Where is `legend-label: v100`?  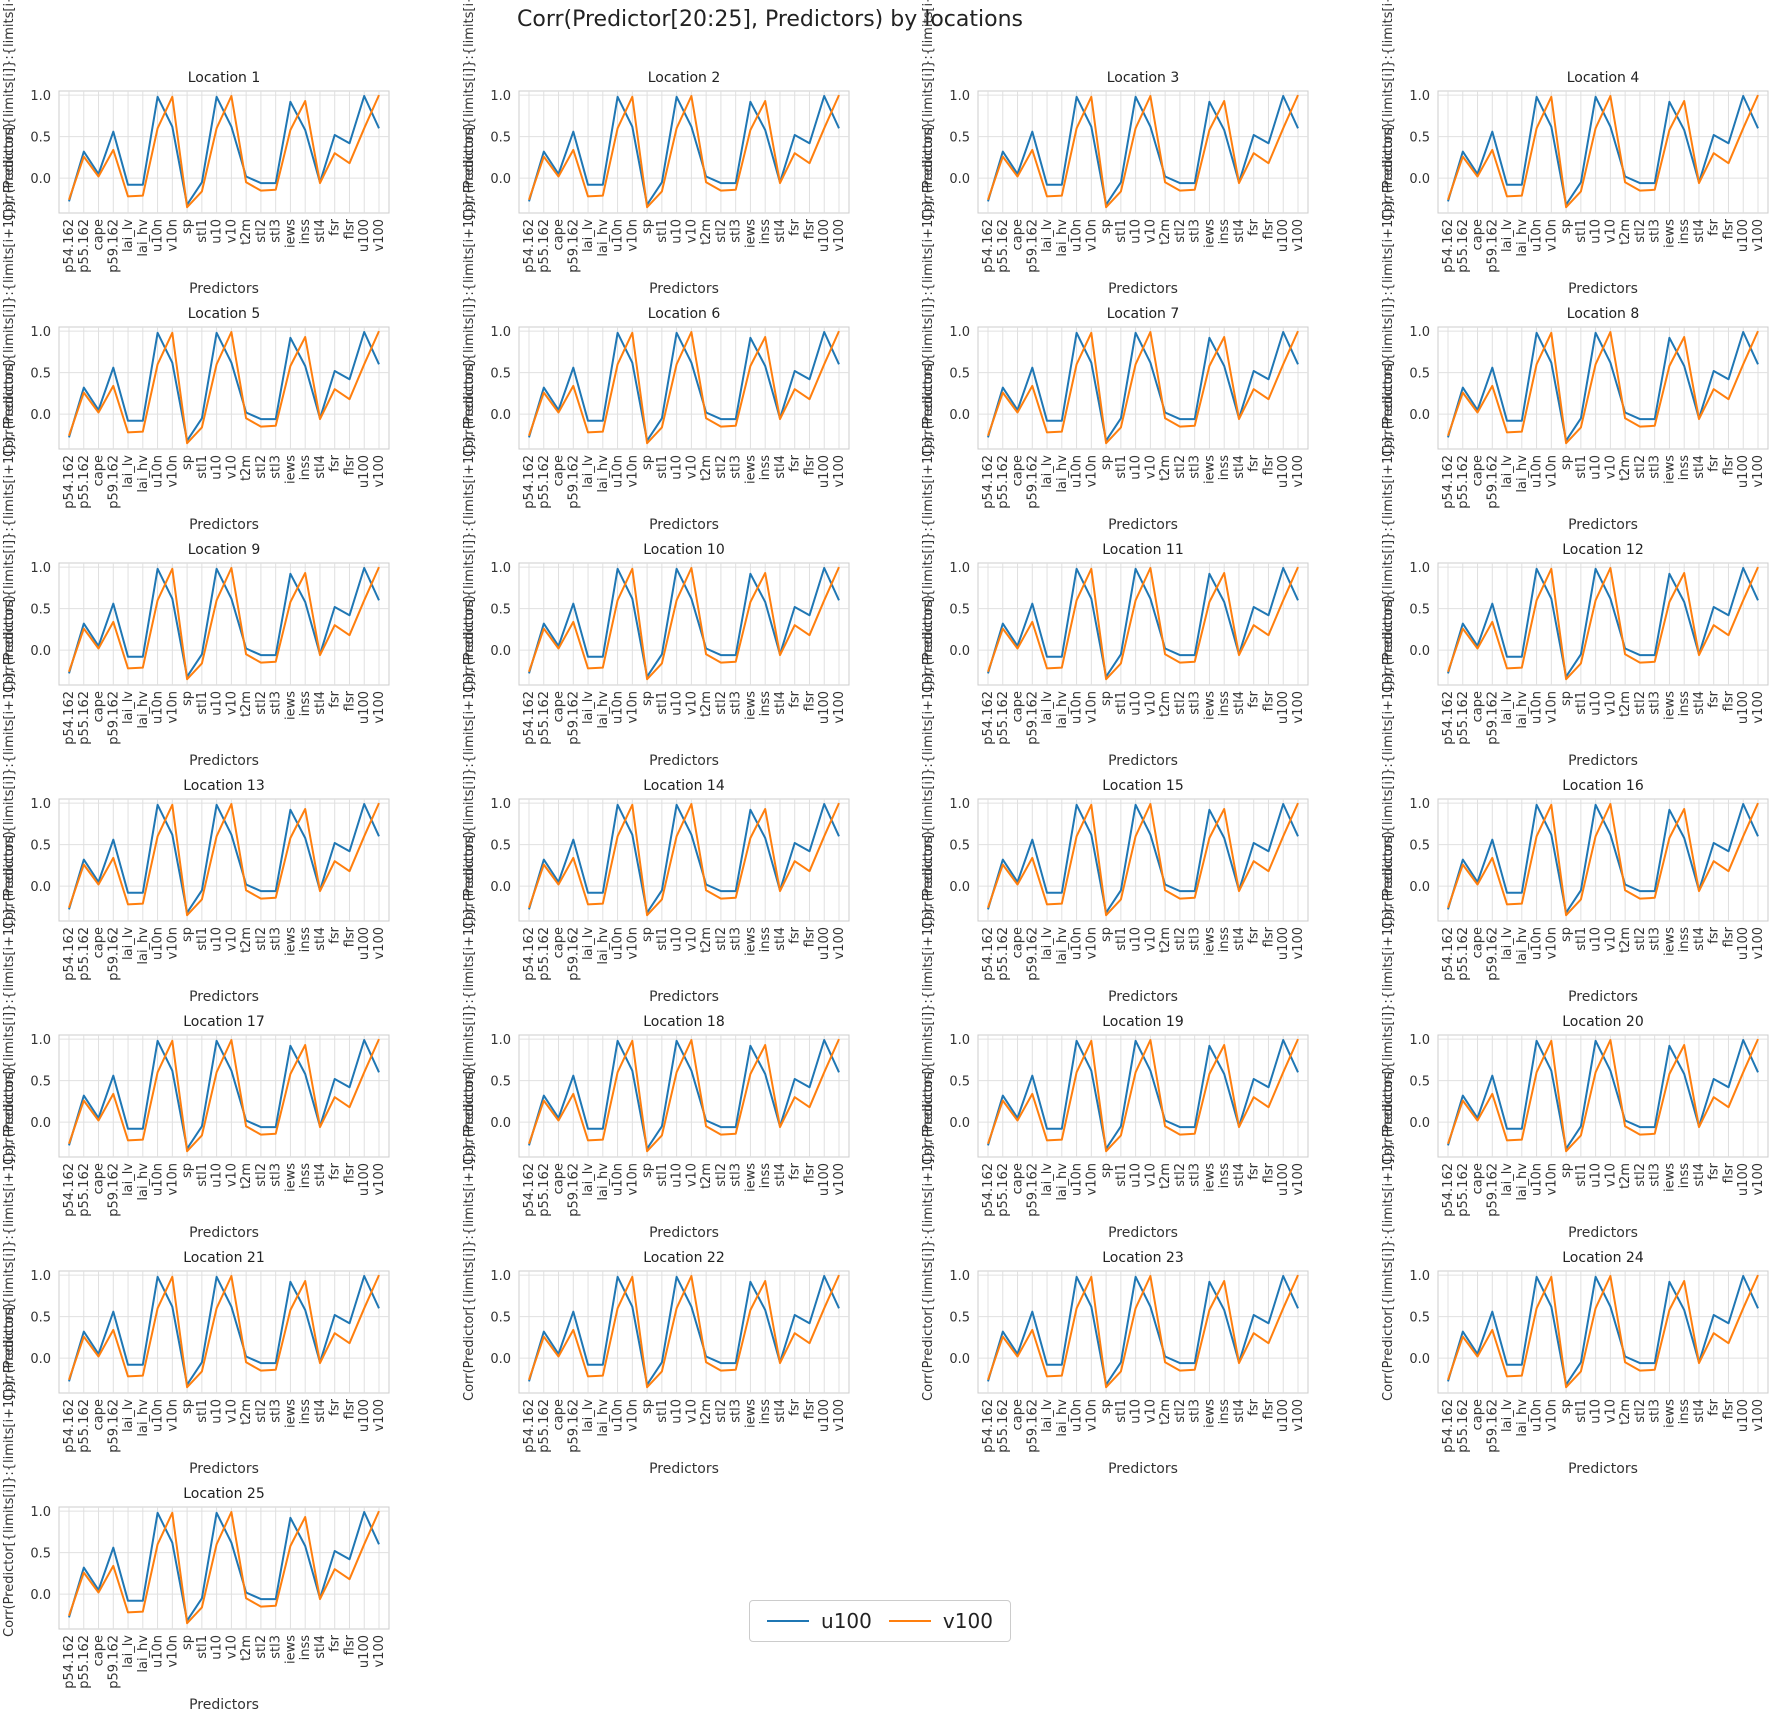 legend-label: v100 is located at coordinates (967, 1621).